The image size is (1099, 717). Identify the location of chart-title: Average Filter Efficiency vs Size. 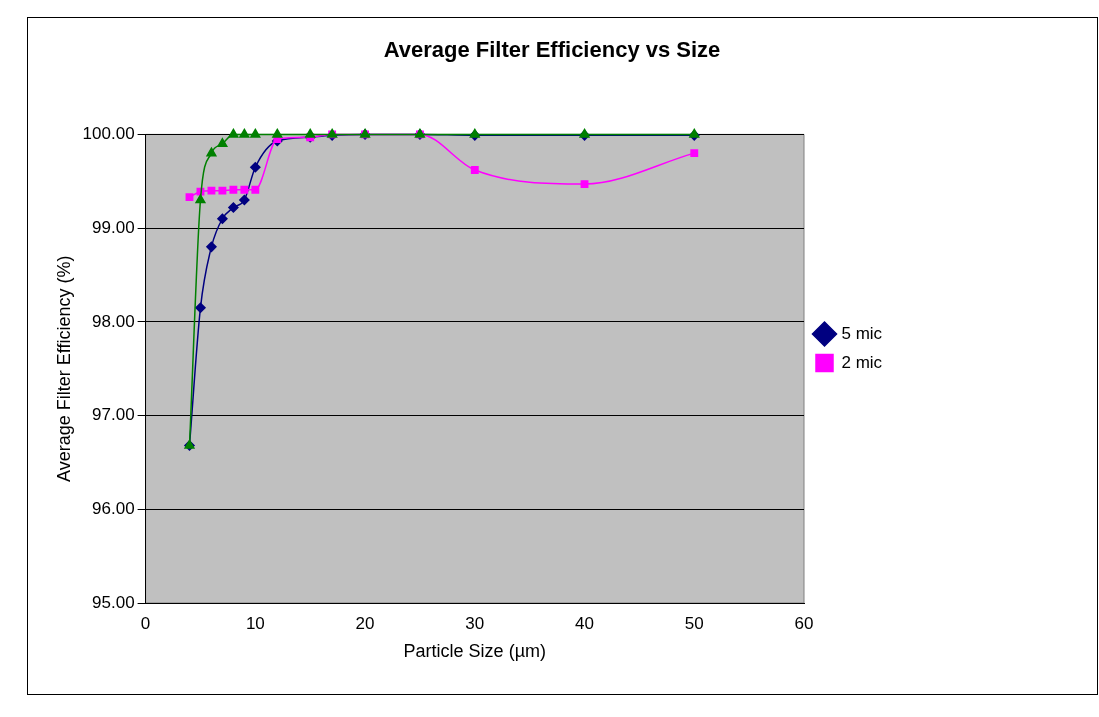
(552, 50).